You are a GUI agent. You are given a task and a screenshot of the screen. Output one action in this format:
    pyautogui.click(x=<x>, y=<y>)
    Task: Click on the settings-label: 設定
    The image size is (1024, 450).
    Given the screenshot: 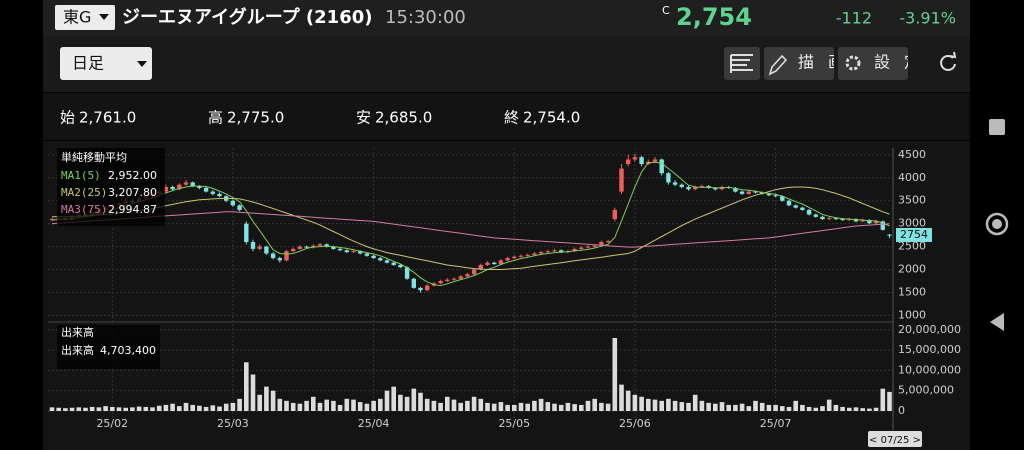 What is the action you would take?
    pyautogui.click(x=904, y=62)
    